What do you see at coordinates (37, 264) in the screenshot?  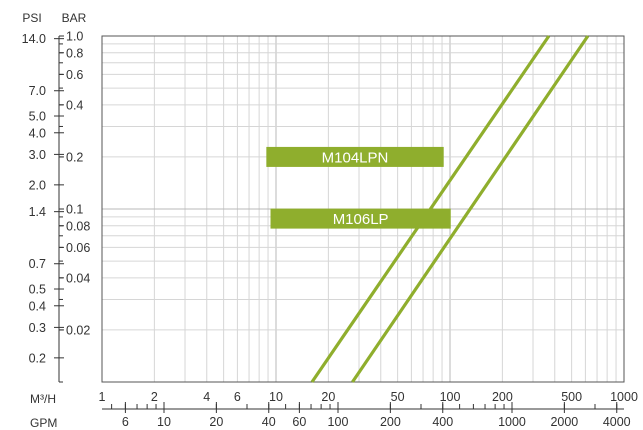 I see `psi-tick-label: 0.7` at bounding box center [37, 264].